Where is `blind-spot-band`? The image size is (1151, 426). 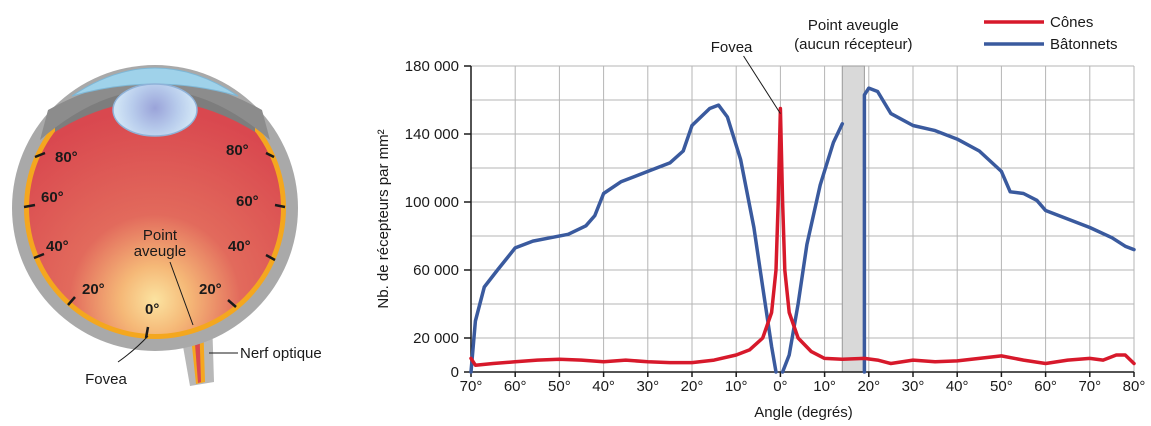
blind-spot-band is located at coordinates (853, 219).